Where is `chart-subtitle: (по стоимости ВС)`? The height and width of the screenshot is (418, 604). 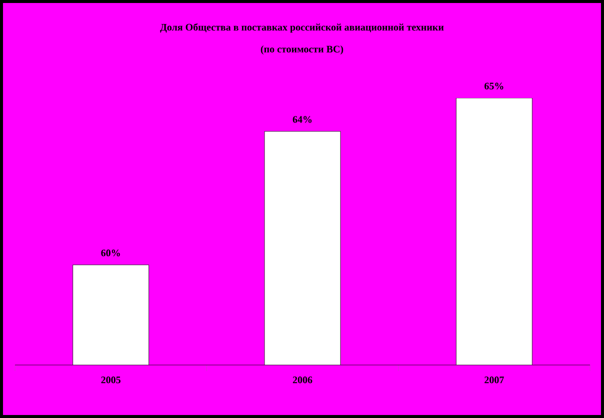
chart-subtitle: (по стоимости ВС) is located at coordinates (302, 50).